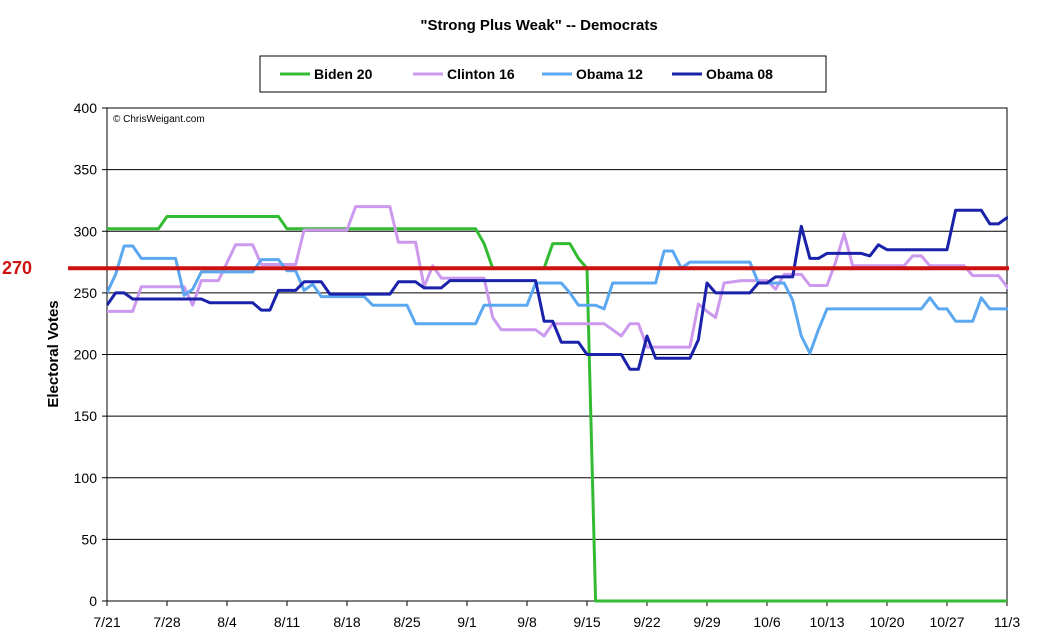 This screenshot has height=644, width=1060. Describe the element at coordinates (826, 622) in the screenshot. I see `x-tick-label: 10/13` at that location.